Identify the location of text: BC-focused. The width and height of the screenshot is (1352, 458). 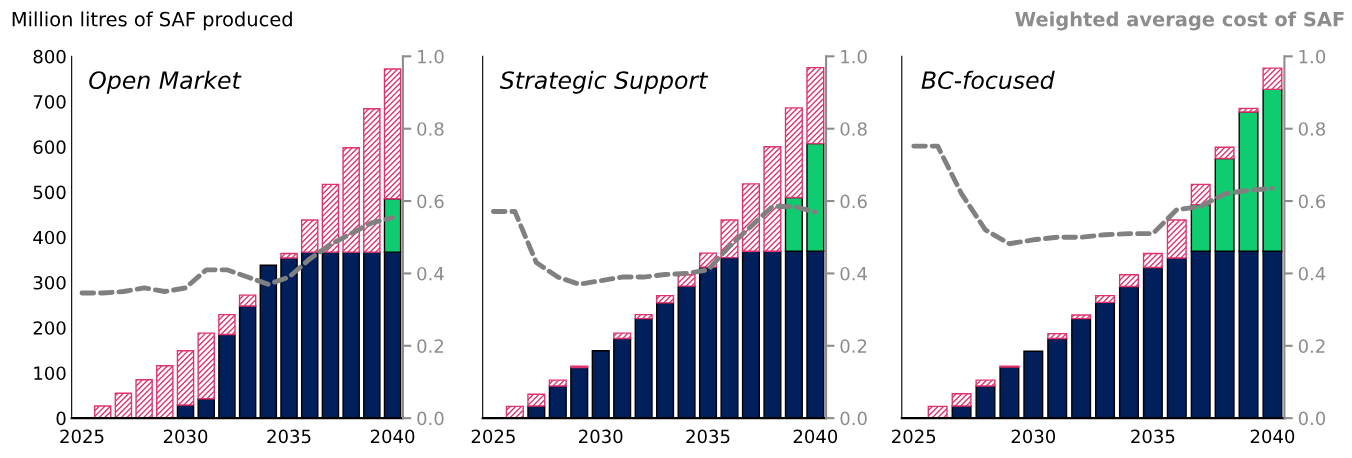
(988, 80).